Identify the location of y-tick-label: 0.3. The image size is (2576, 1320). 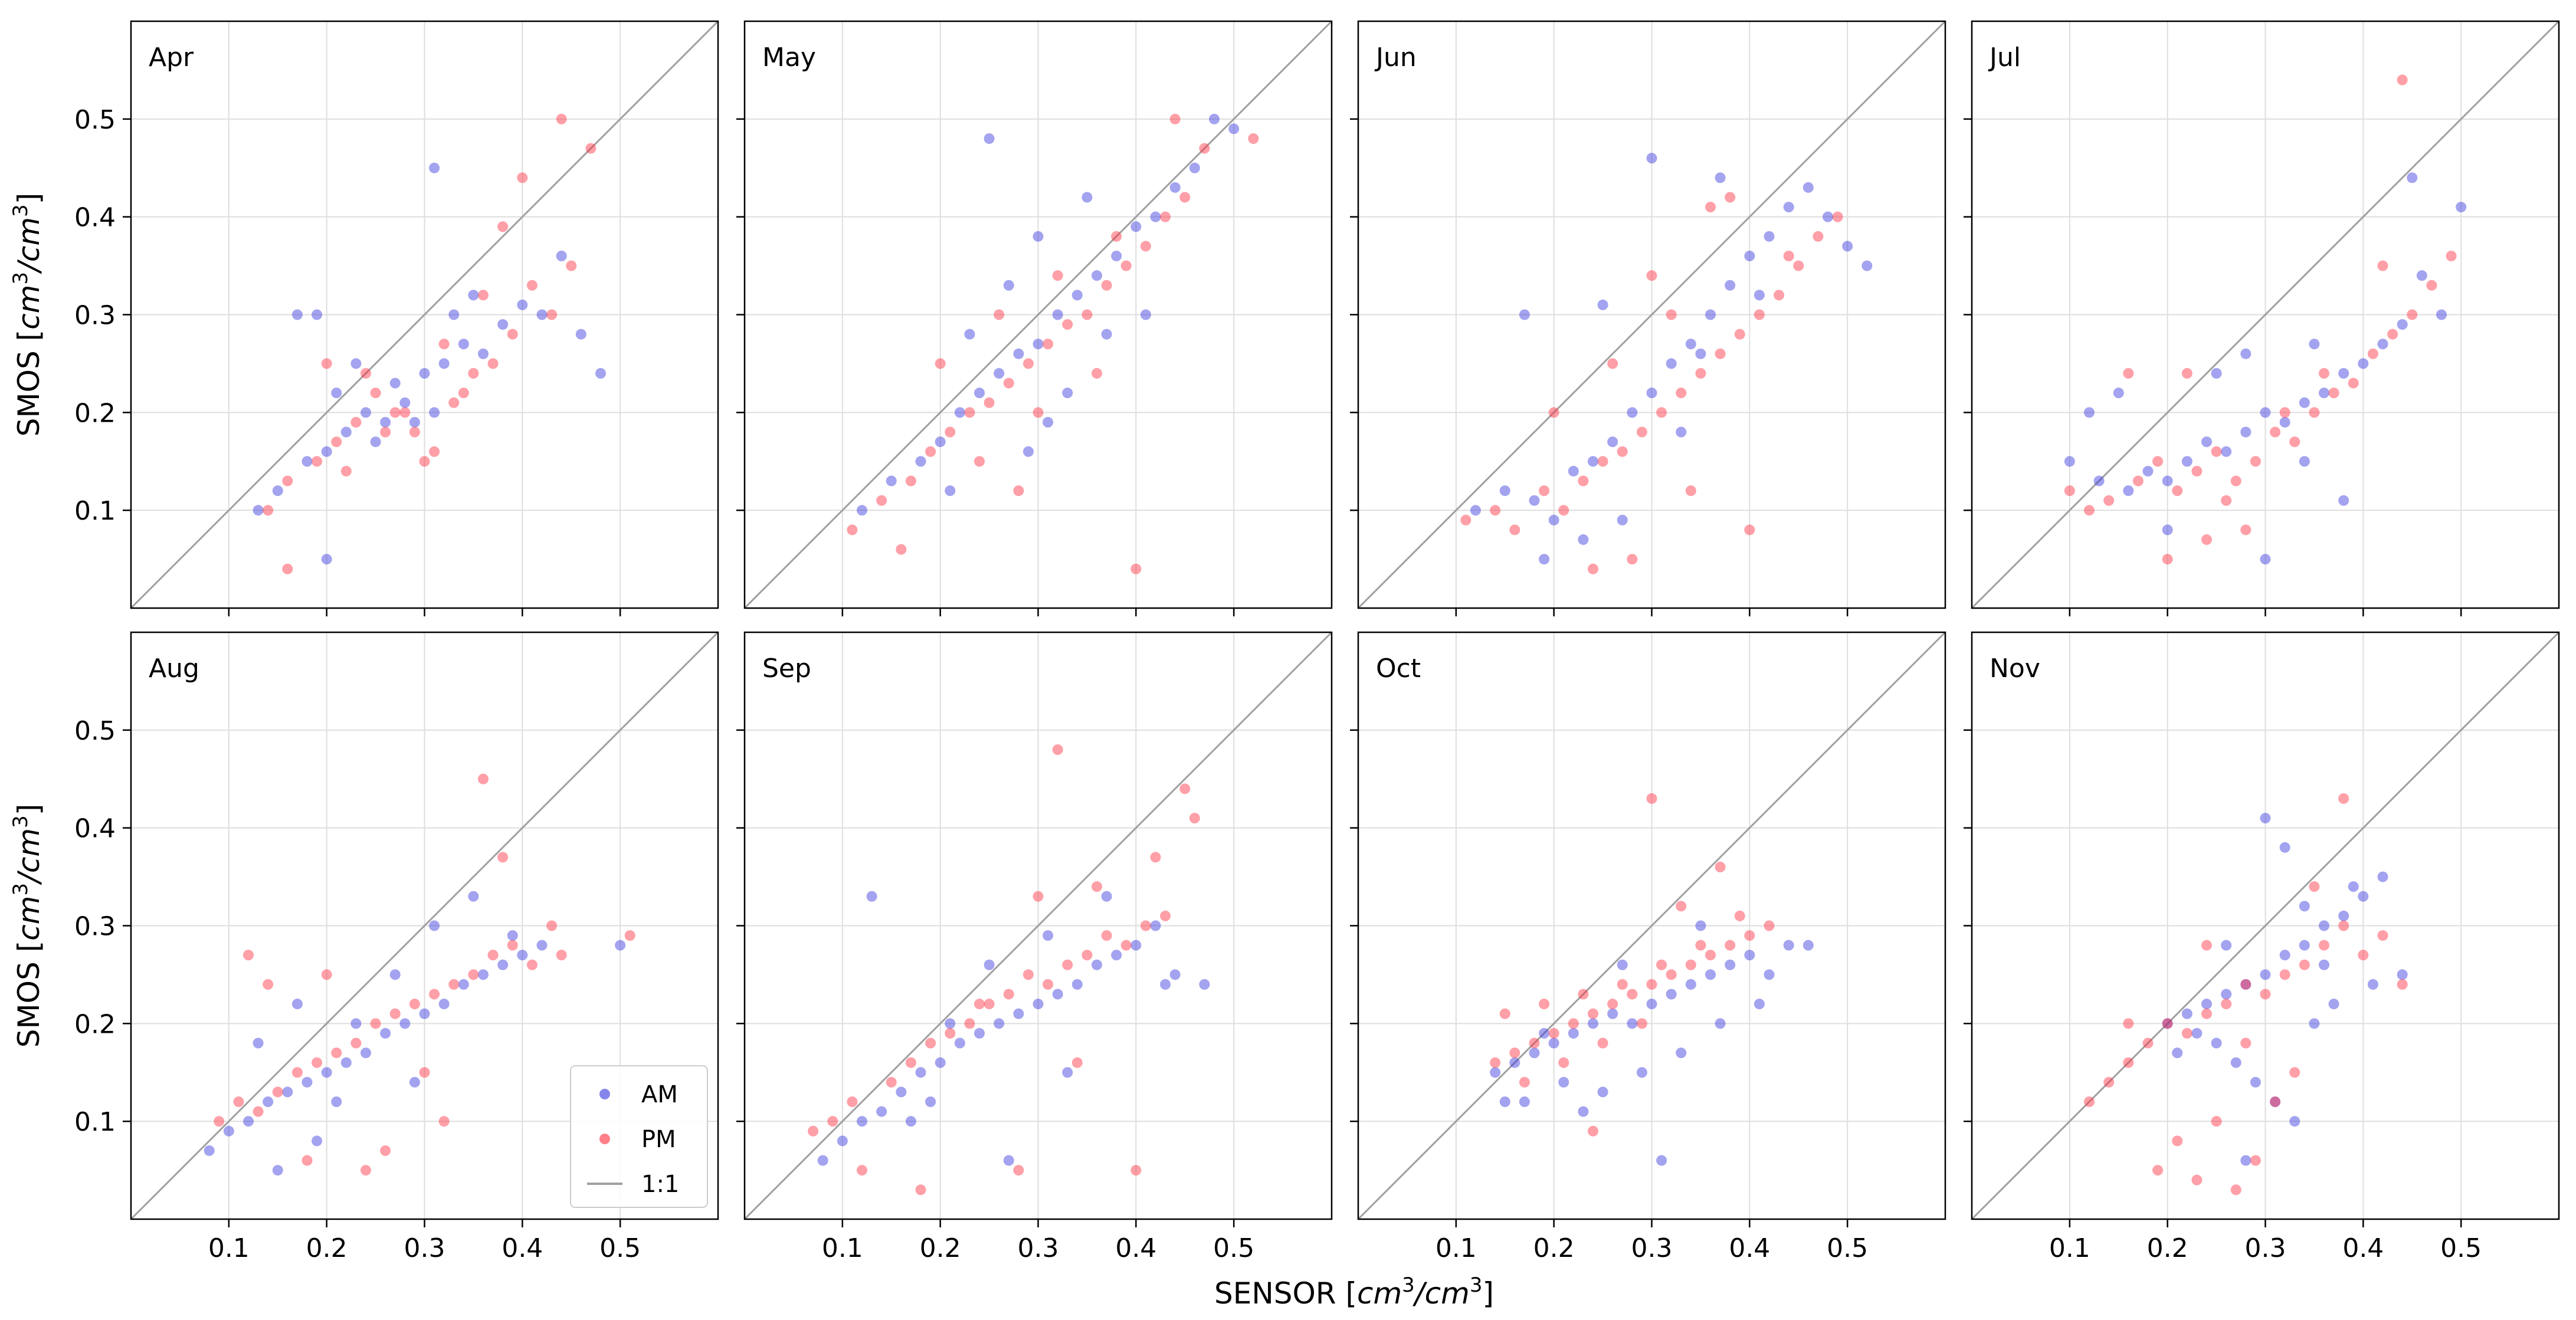
(95, 927).